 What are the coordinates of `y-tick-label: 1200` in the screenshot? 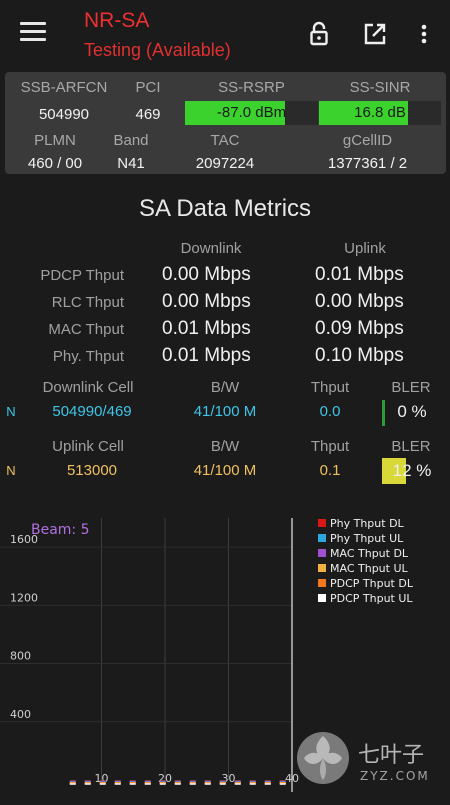 It's located at (24, 597).